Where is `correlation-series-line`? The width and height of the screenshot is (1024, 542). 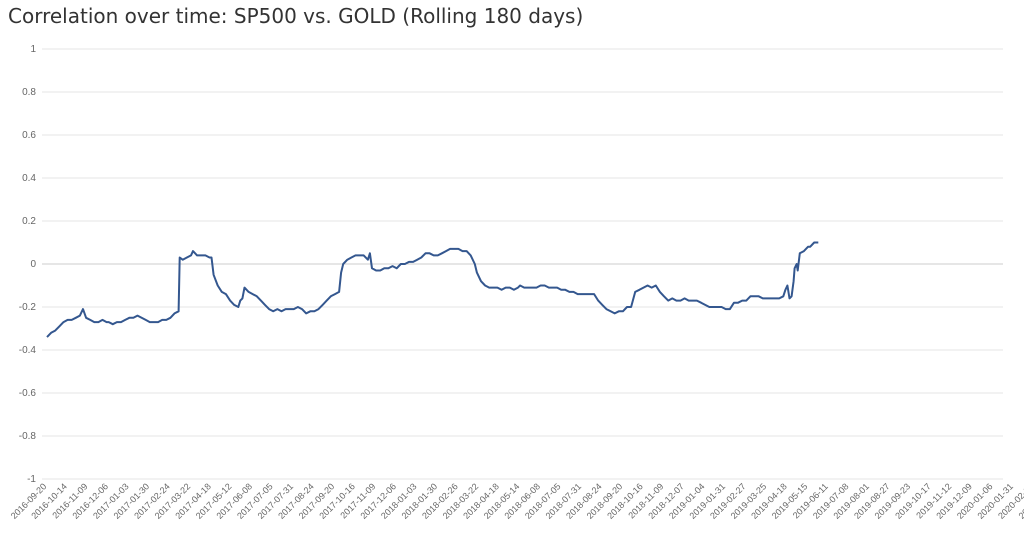 correlation-series-line is located at coordinates (432, 289).